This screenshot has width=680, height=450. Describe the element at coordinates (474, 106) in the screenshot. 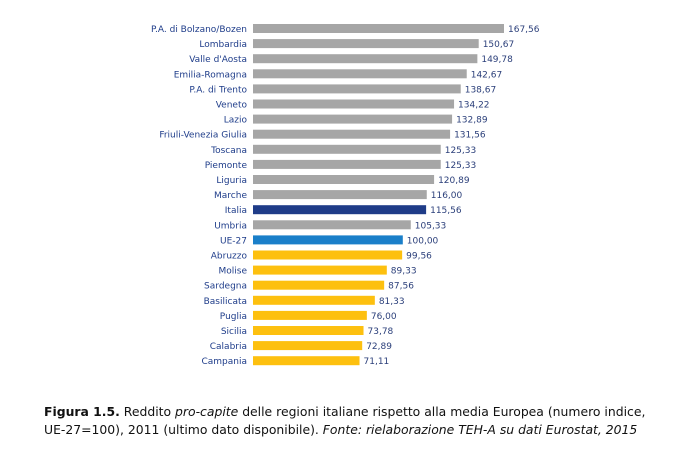

I see `value-label: 134,22` at that location.